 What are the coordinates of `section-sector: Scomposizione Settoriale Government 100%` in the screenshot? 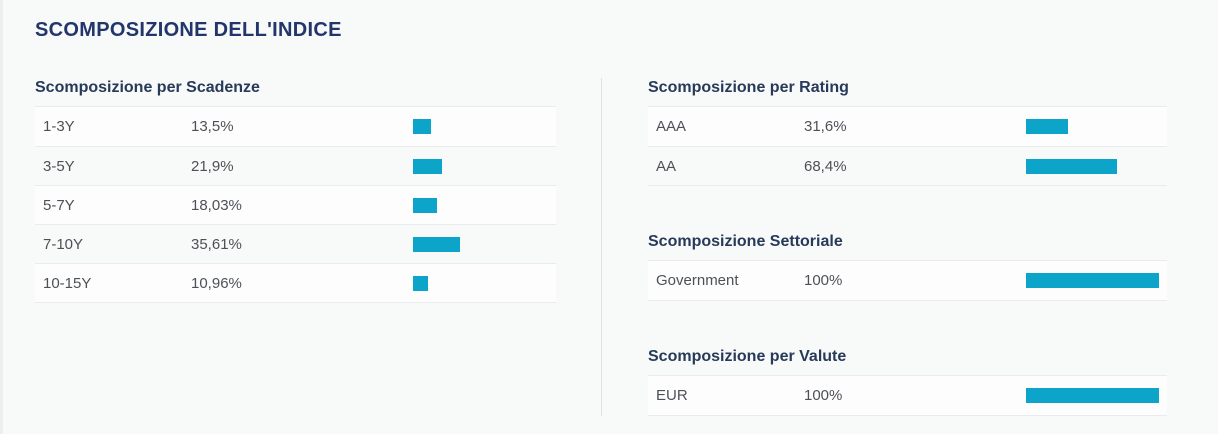 It's located at (907, 266).